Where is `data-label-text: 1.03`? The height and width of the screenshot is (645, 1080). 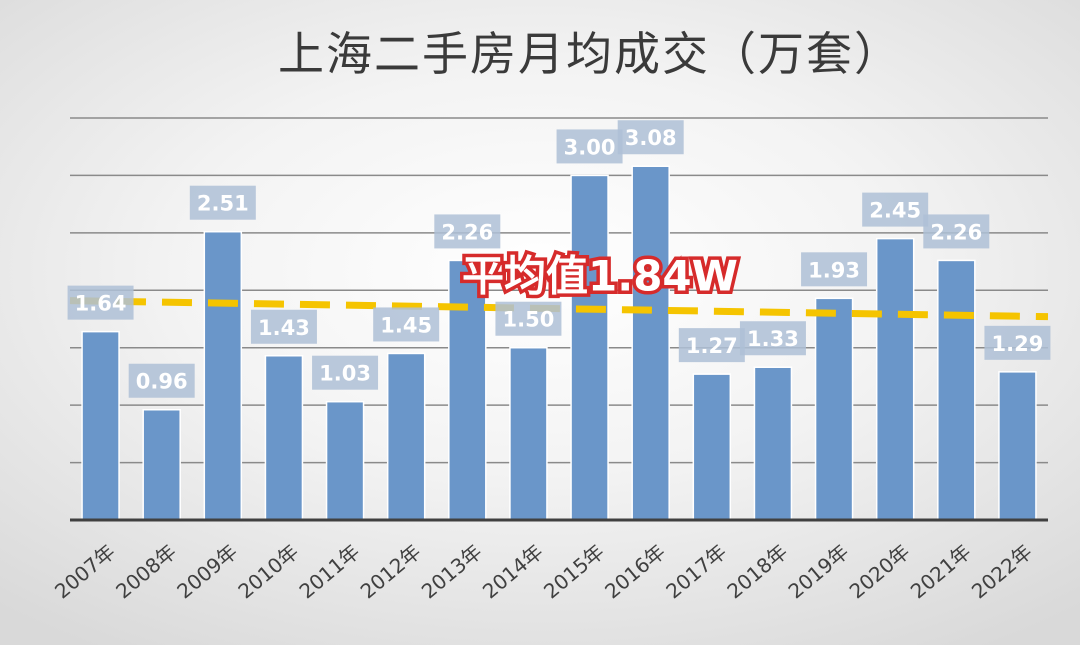 data-label-text: 1.03 is located at coordinates (345, 374).